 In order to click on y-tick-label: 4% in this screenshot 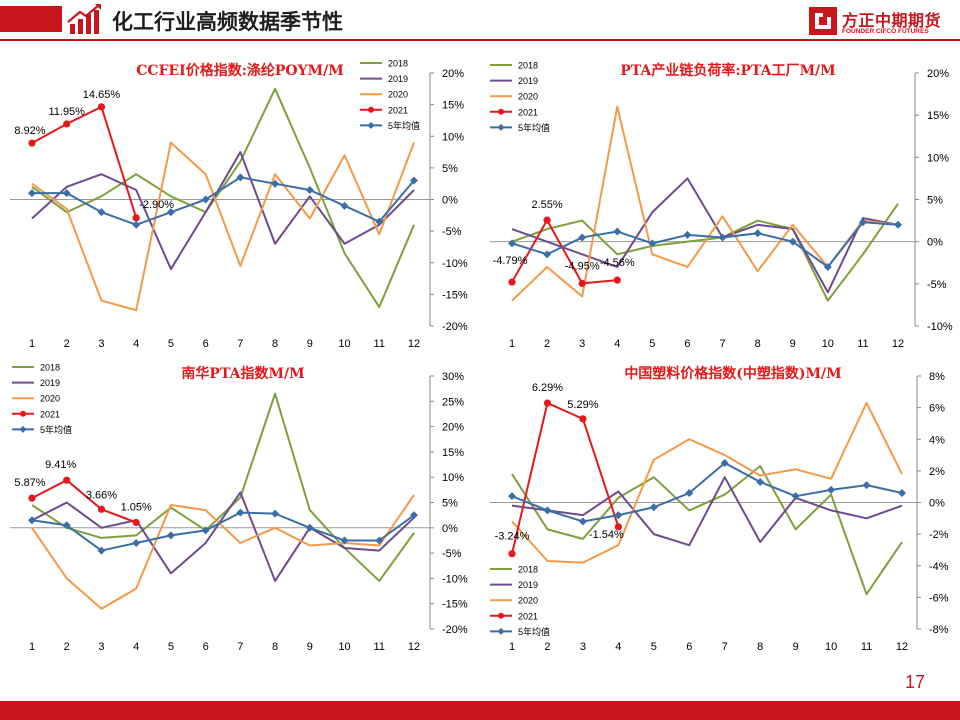, I will do `click(937, 440)`.